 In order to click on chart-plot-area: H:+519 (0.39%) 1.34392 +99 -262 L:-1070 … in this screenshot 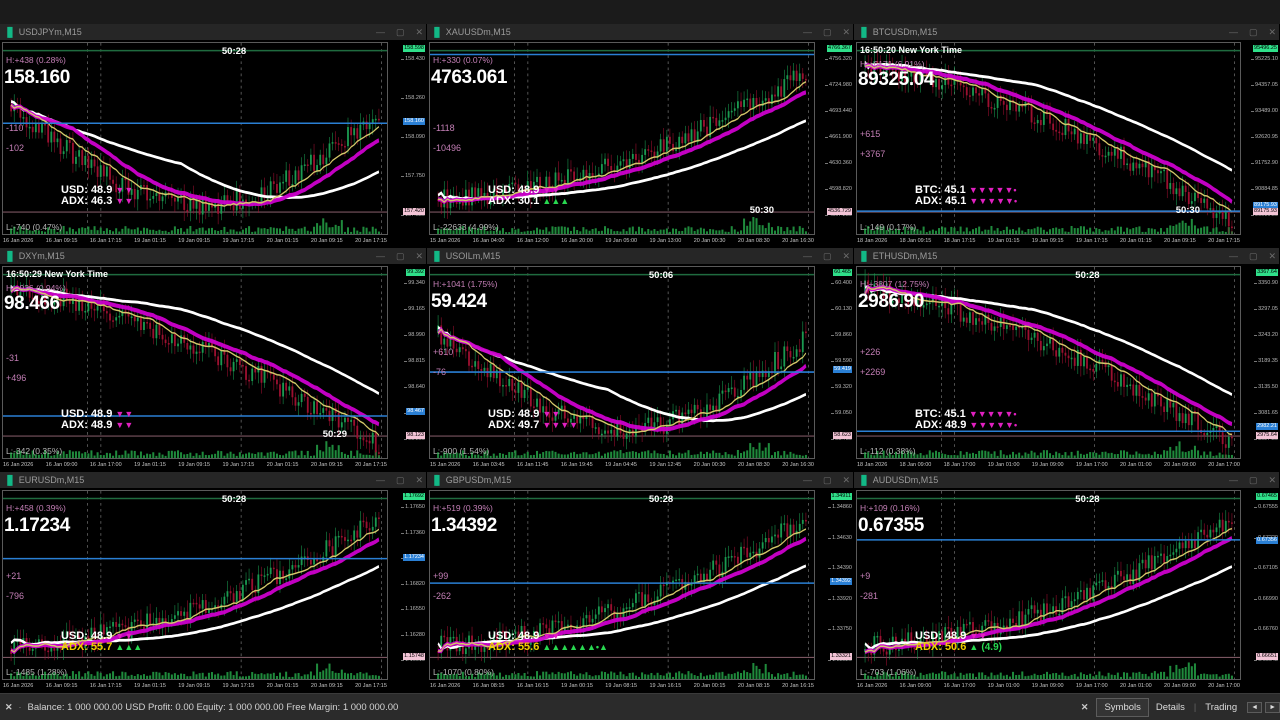, I will do `click(622, 585)`.